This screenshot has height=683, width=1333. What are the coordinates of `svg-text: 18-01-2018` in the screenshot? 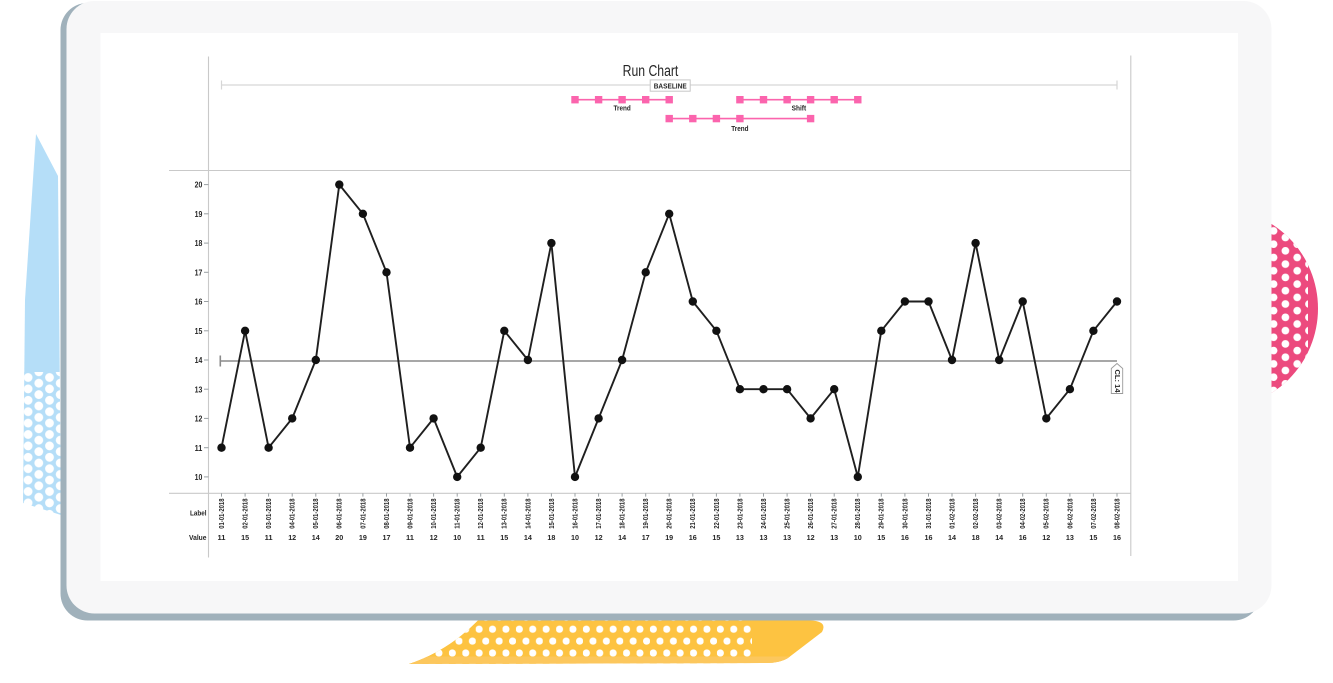 It's located at (622, 514).